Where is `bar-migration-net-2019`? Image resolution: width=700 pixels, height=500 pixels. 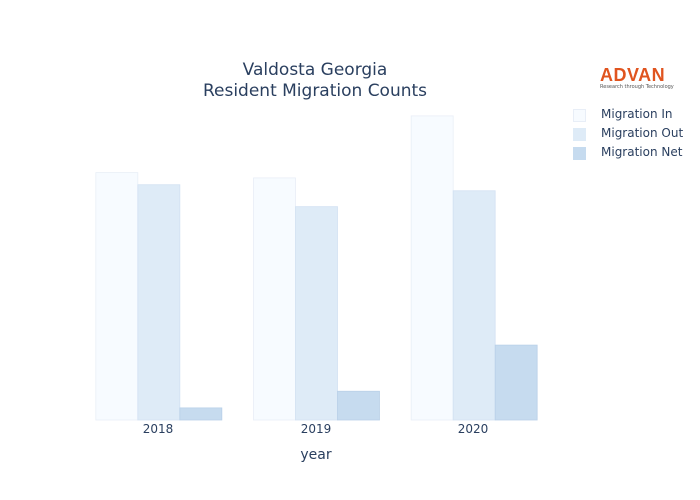
bar-migration-net-2019 is located at coordinates (358, 405).